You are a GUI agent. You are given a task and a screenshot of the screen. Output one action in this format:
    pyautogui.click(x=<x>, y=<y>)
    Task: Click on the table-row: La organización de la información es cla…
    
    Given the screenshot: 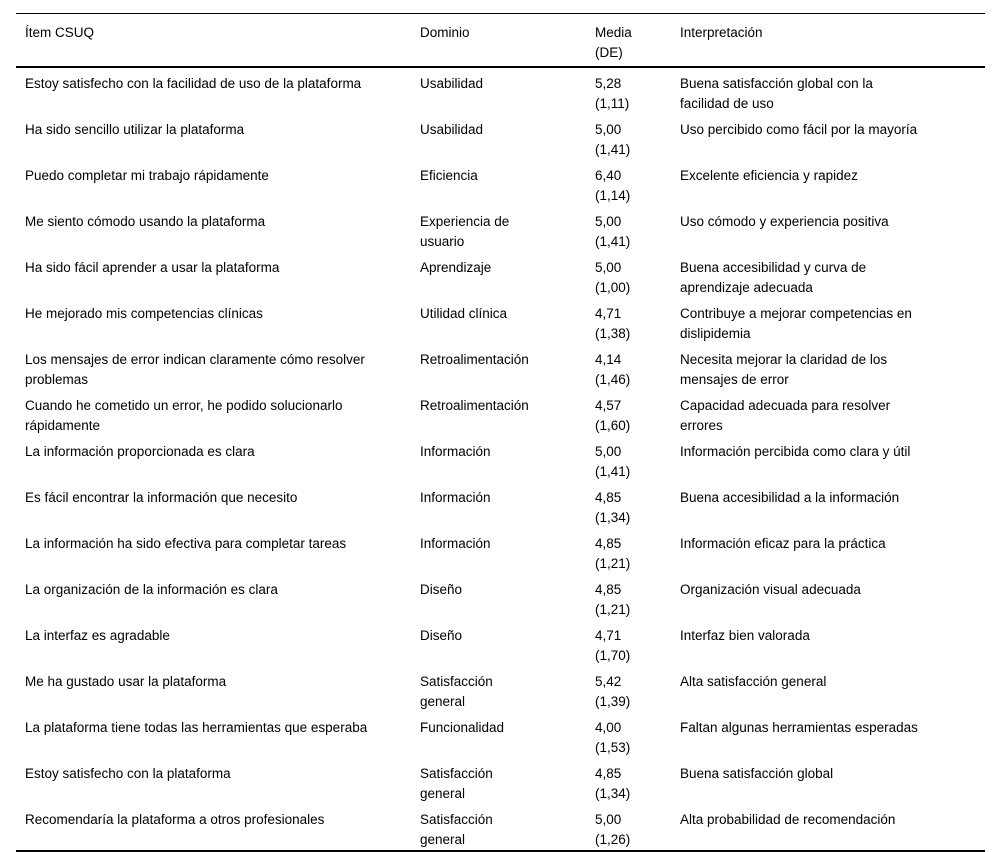 What is the action you would take?
    pyautogui.click(x=500, y=597)
    